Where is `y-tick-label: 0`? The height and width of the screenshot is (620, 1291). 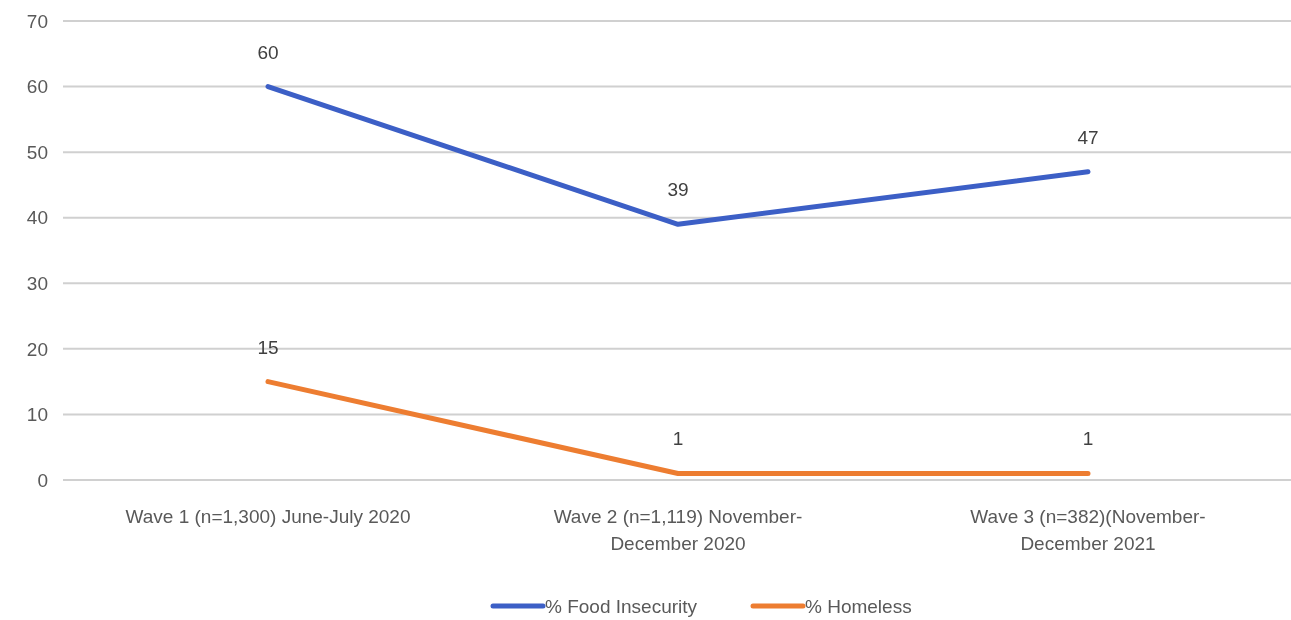 y-tick-label: 0 is located at coordinates (42, 480).